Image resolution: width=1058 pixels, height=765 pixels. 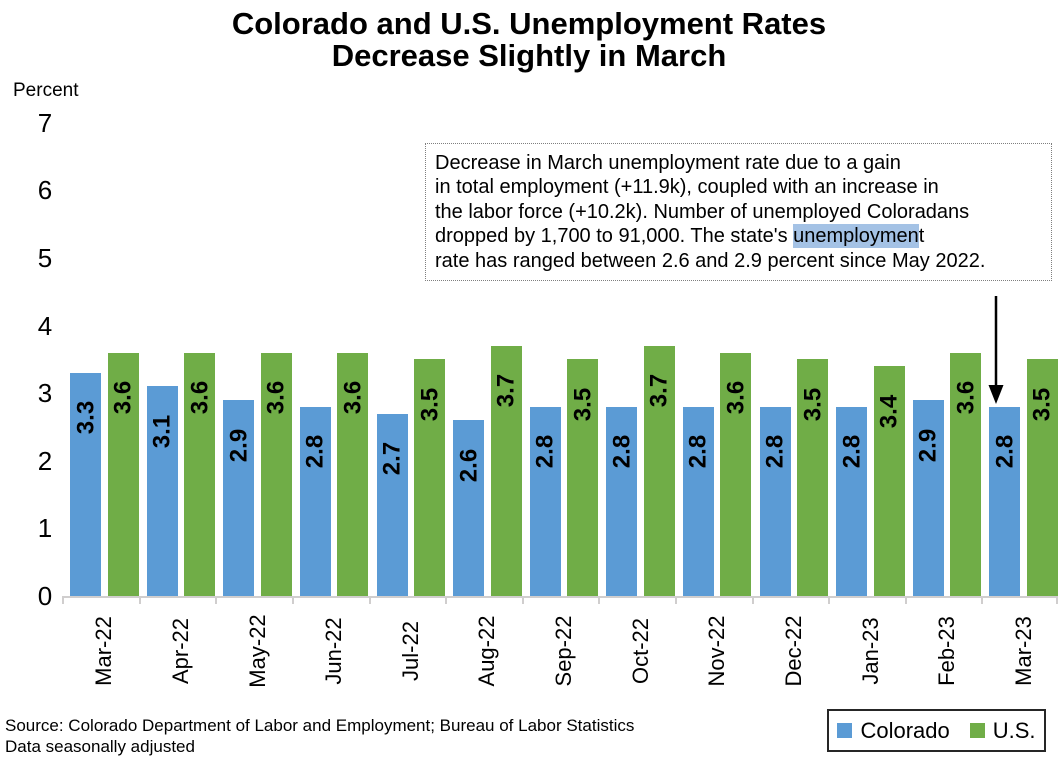 I want to click on legend-label-us: U.S., so click(x=1014, y=730).